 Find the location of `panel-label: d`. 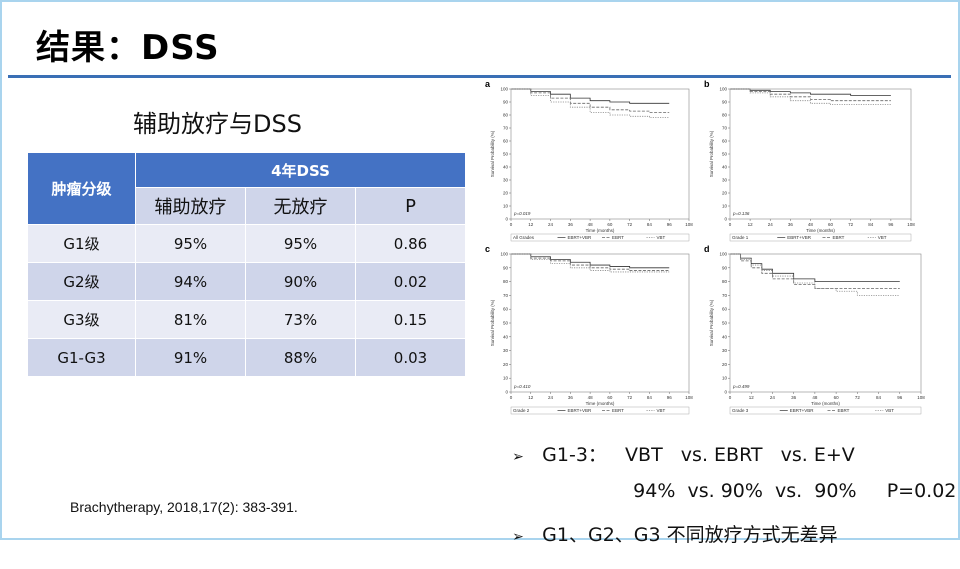

panel-label: d is located at coordinates (707, 249).